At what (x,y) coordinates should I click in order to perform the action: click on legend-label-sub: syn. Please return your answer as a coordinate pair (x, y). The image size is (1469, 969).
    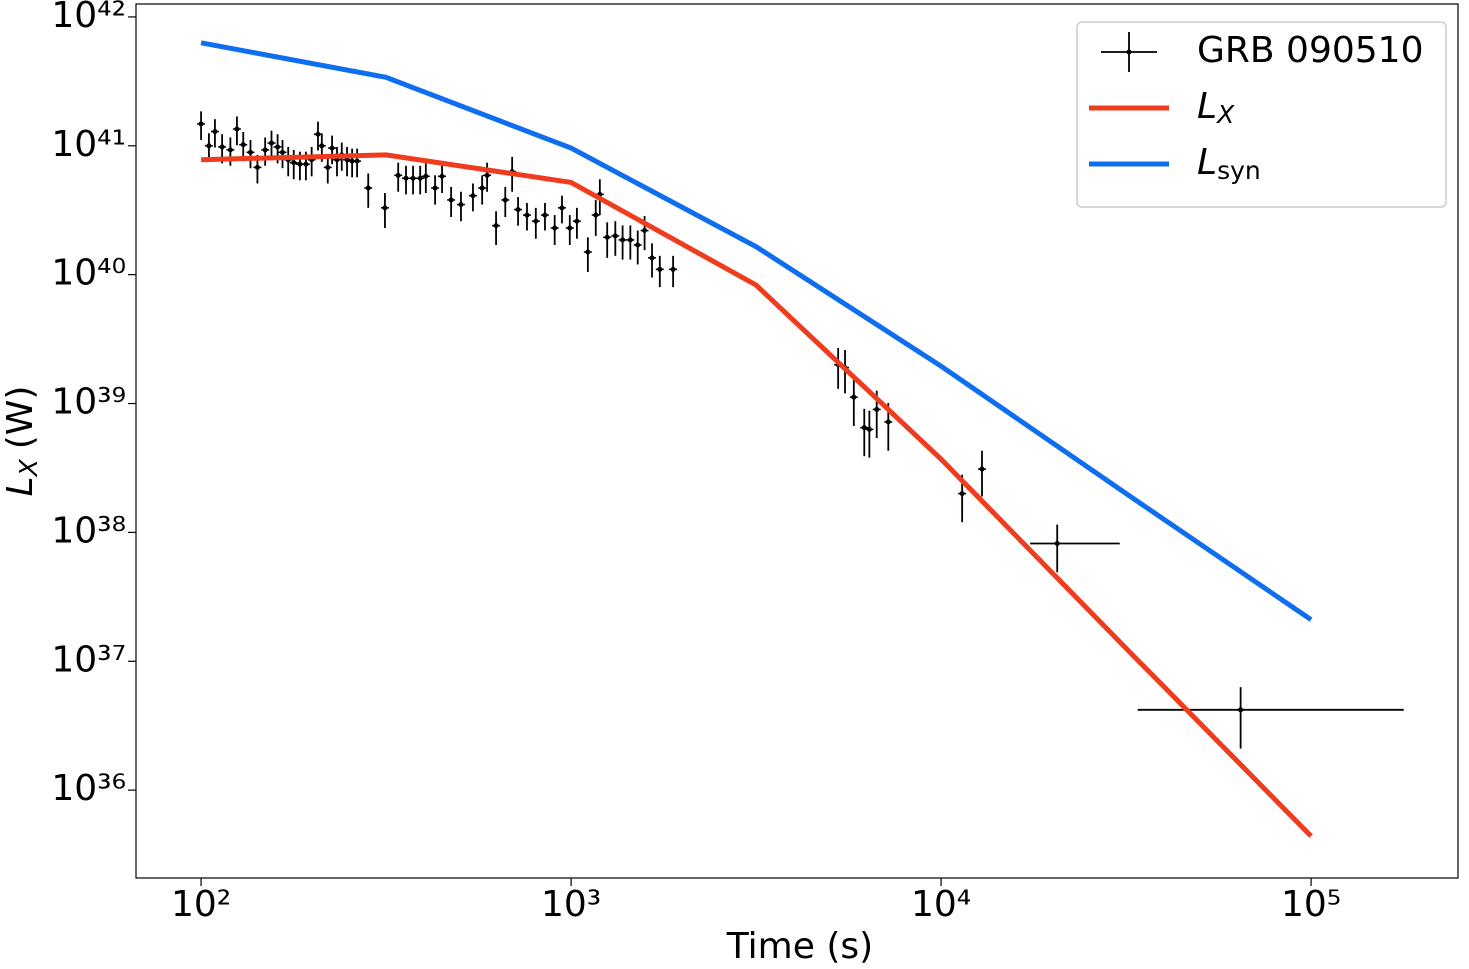
    Looking at the image, I should click on (1239, 170).